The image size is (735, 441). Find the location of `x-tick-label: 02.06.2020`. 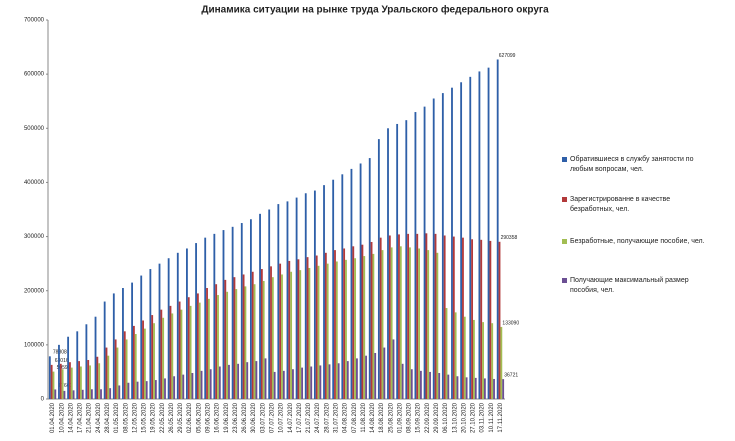

x-tick-label: 02.06.2020 is located at coordinates (190, 417).